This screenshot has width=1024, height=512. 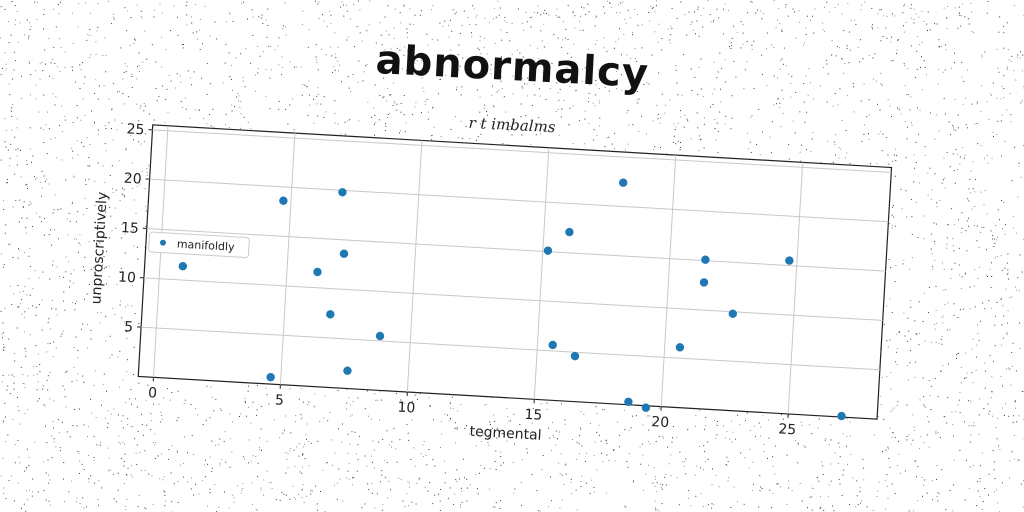 What do you see at coordinates (280, 400) in the screenshot?
I see `x-tick-label: 5` at bounding box center [280, 400].